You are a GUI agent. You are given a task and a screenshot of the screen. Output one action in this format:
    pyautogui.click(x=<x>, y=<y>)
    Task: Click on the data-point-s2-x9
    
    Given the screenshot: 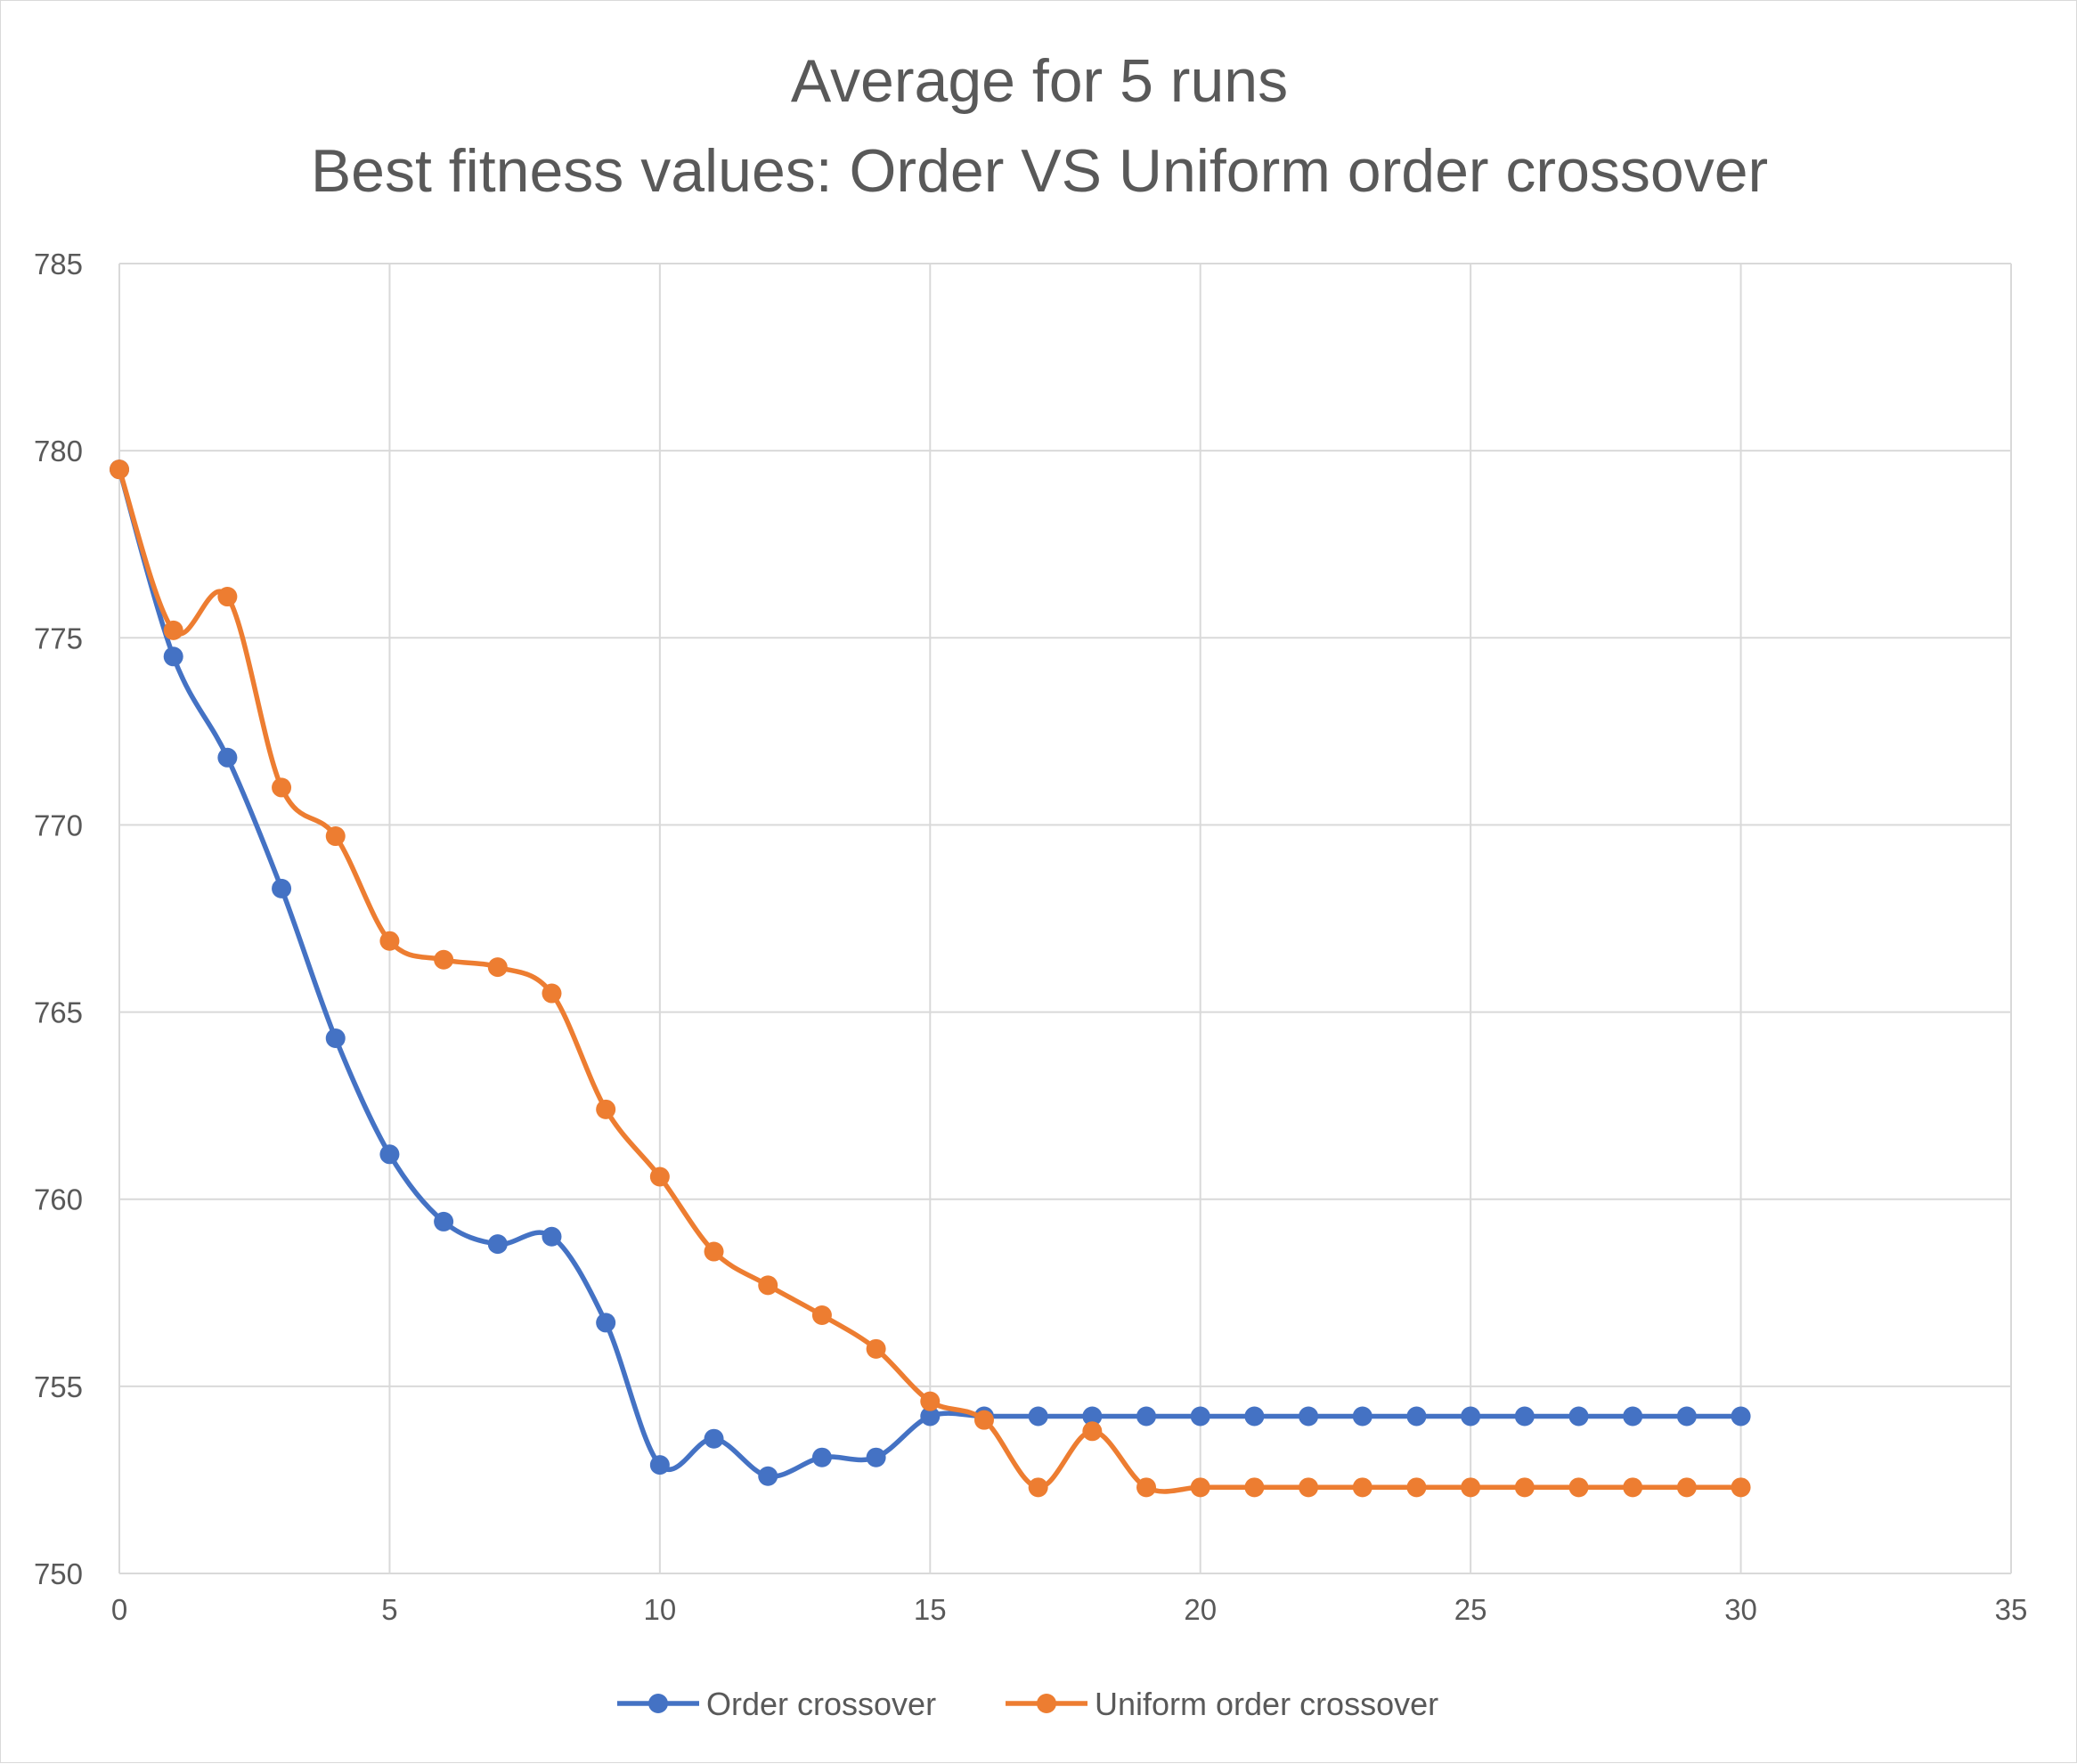 What is the action you would take?
    pyautogui.click(x=606, y=1109)
    